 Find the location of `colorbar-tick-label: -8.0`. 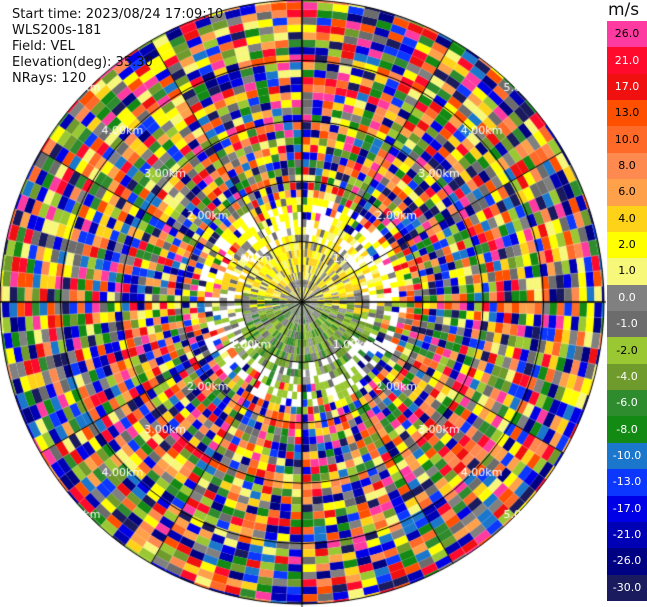

colorbar-tick-label: -8.0 is located at coordinates (627, 429).